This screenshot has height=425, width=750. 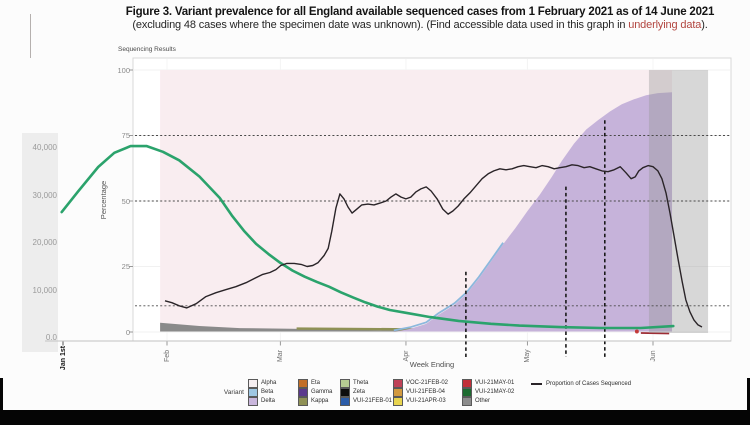 What do you see at coordinates (320, 401) in the screenshot?
I see `legend-label-kappa: Kappa` at bounding box center [320, 401].